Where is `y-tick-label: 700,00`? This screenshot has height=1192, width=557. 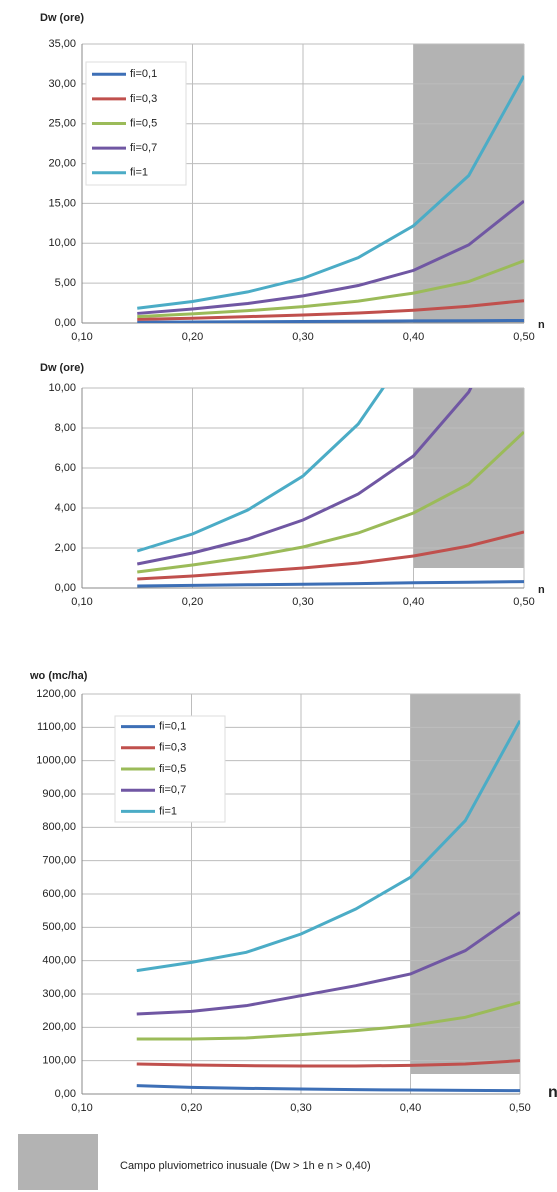 y-tick-label: 700,00 is located at coordinates (59, 861).